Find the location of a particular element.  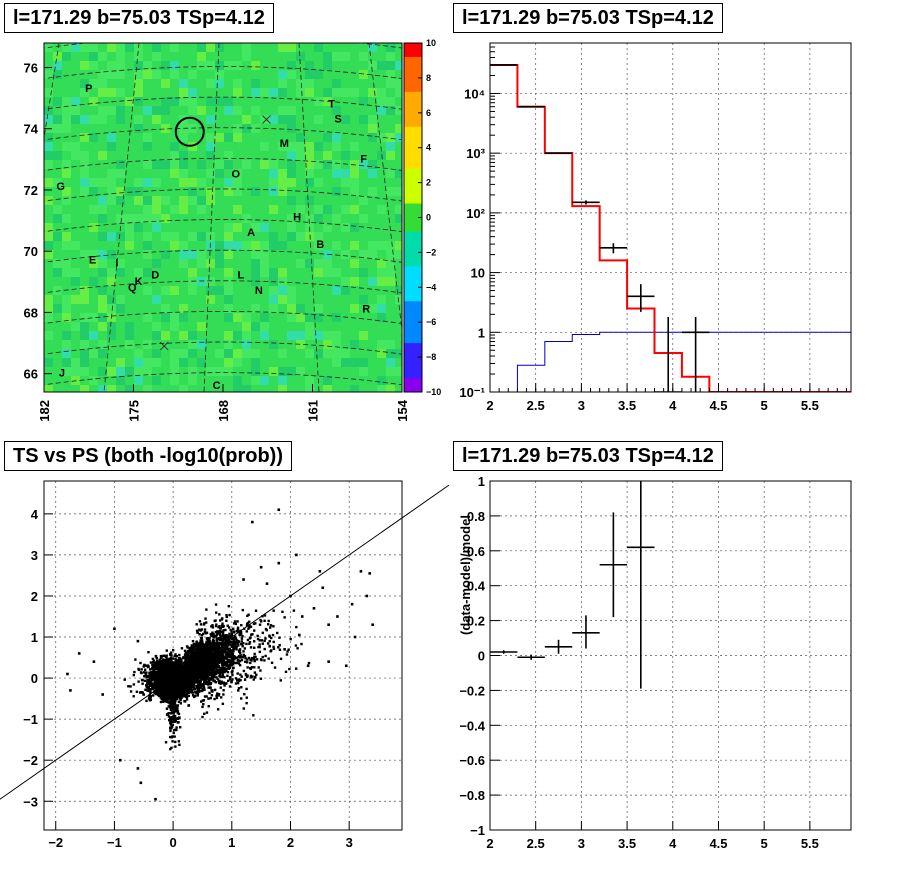

source-label: T is located at coordinates (331, 104).